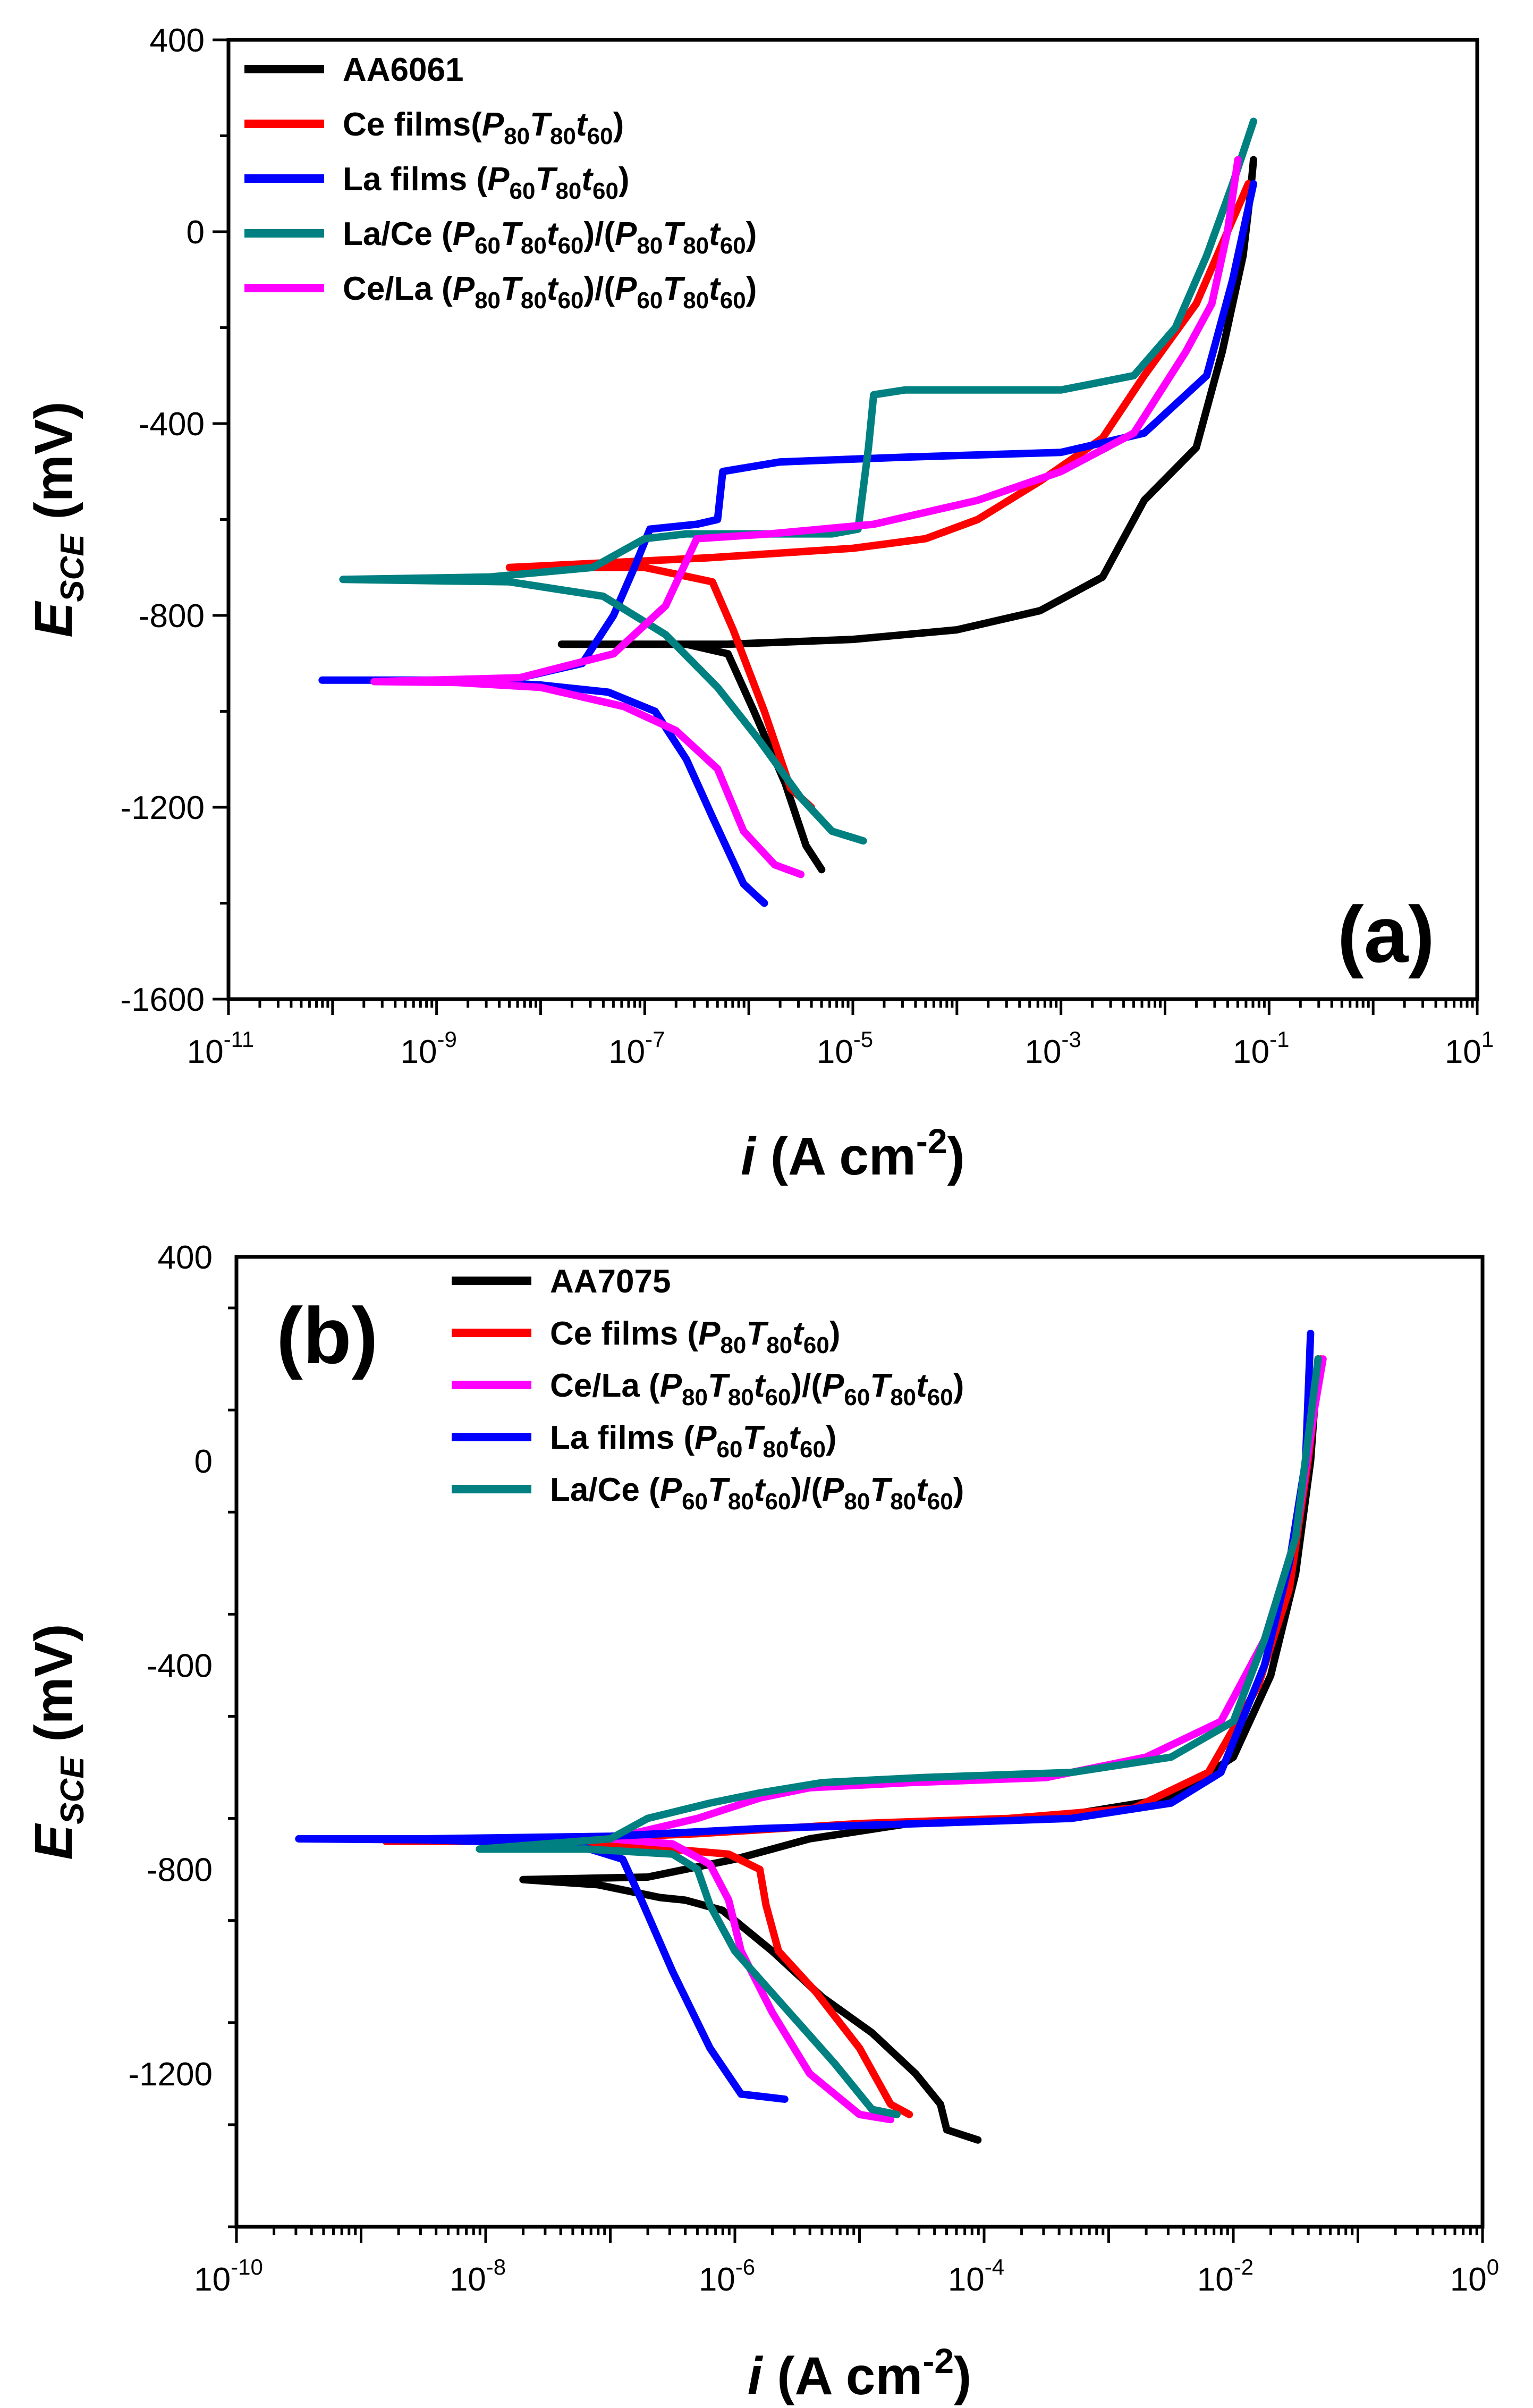 This screenshot has height=2408, width=1533. What do you see at coordinates (1225, 2276) in the screenshot?
I see `x-tick-label: 10⁻²` at bounding box center [1225, 2276].